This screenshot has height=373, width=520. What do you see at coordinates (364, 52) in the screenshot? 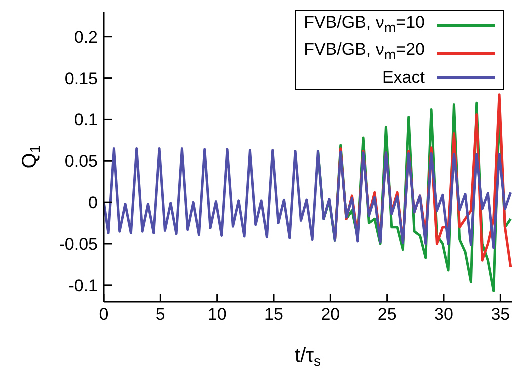
I see `legend-label: FVB/GB, ν$_{m}$=20` at bounding box center [364, 52].